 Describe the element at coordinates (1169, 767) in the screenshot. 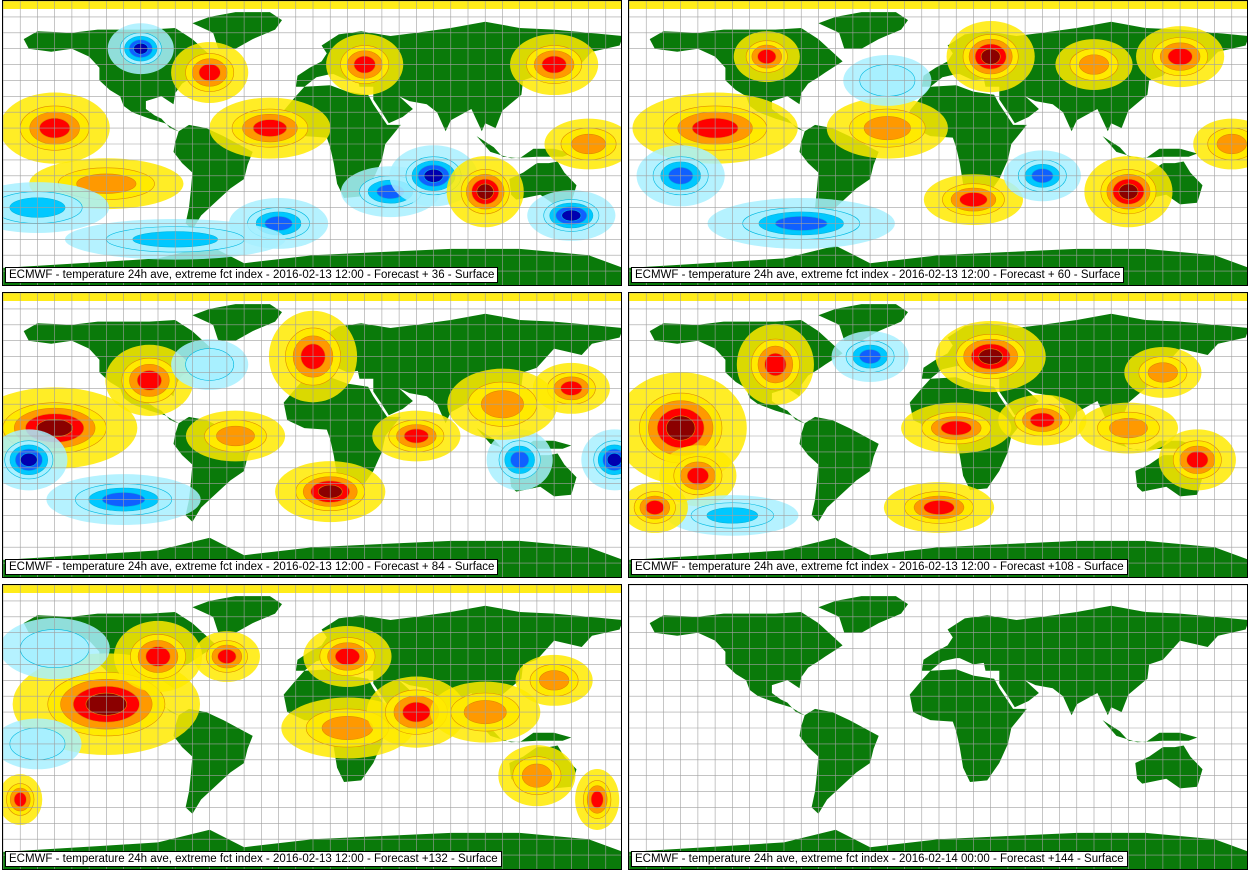

I see `land-australia` at that location.